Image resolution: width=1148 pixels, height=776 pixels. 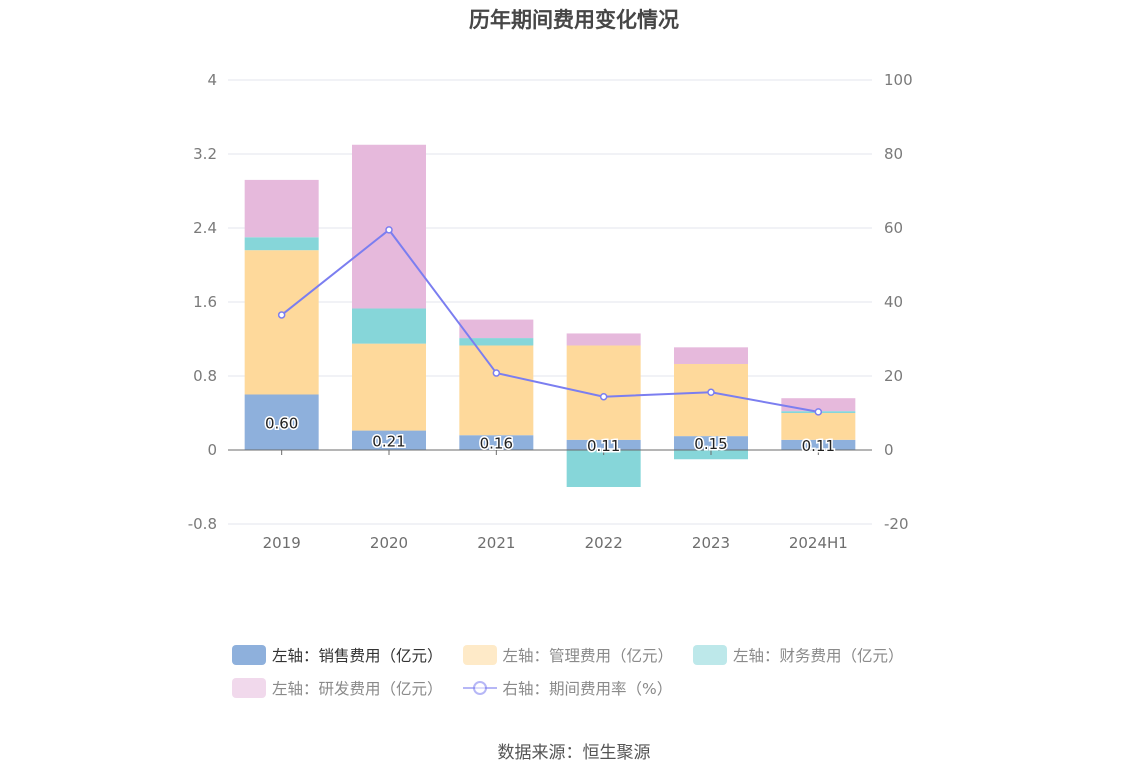 What do you see at coordinates (389, 326) in the screenshot?
I see `bar-finance-2020` at bounding box center [389, 326].